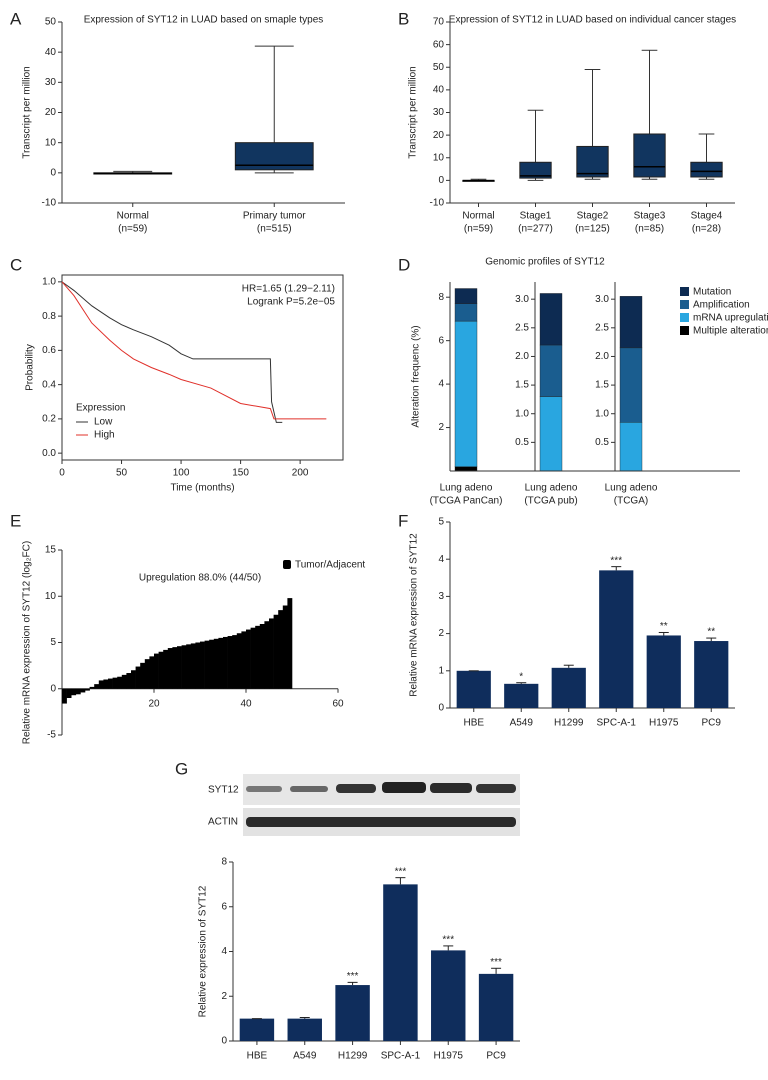 Image resolution: width=768 pixels, height=1080 pixels. What do you see at coordinates (49, 419) in the screenshot?
I see `y-tick-label: 0.2` at bounding box center [49, 419].